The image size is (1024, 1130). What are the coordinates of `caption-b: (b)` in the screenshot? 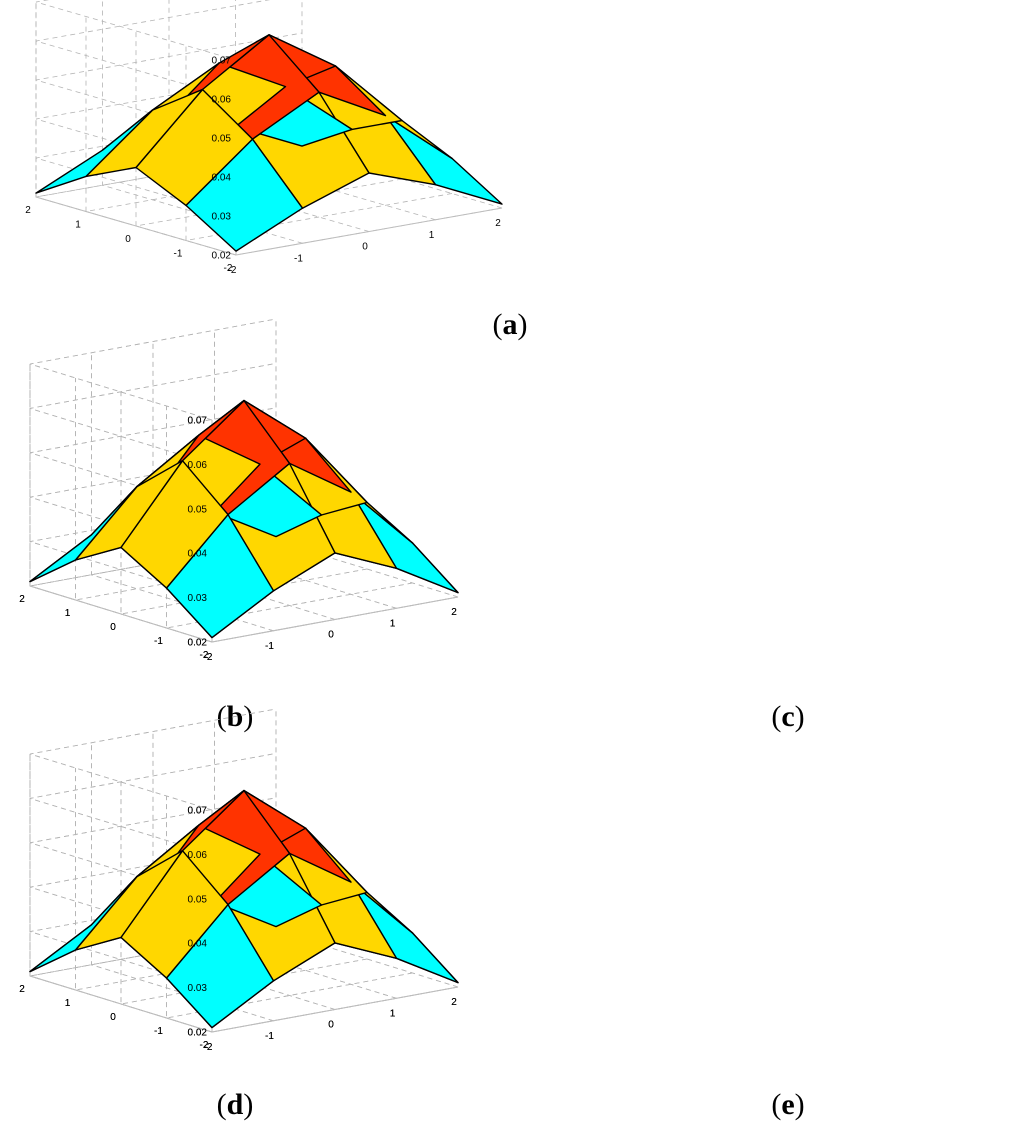 It's located at (235, 716).